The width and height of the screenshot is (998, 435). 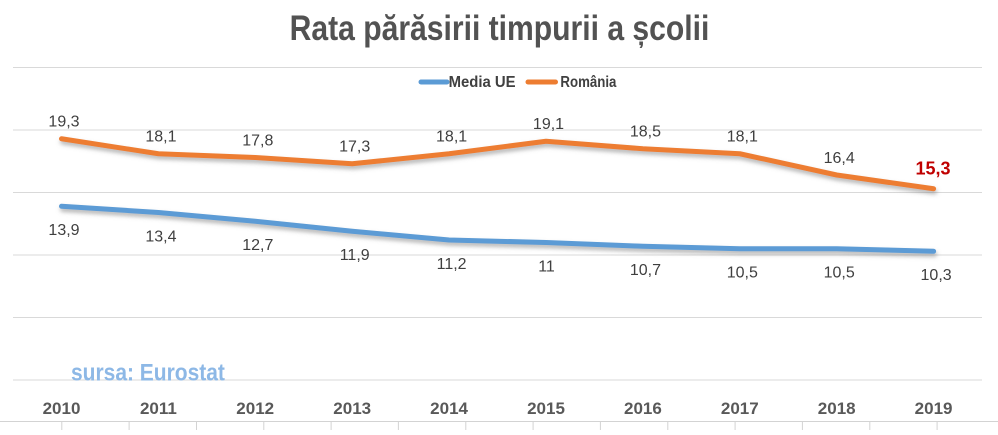 What do you see at coordinates (354, 147) in the screenshot?
I see `svg-text: 17,3` at bounding box center [354, 147].